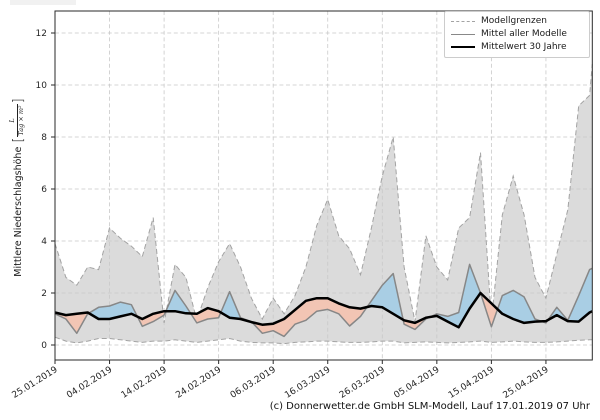 Image resolution: width=600 pixels, height=420 pixels. What do you see at coordinates (20, 120) in the screenshot?
I see `y-axis-unit-denominator: Tag × m²` at bounding box center [20, 120].